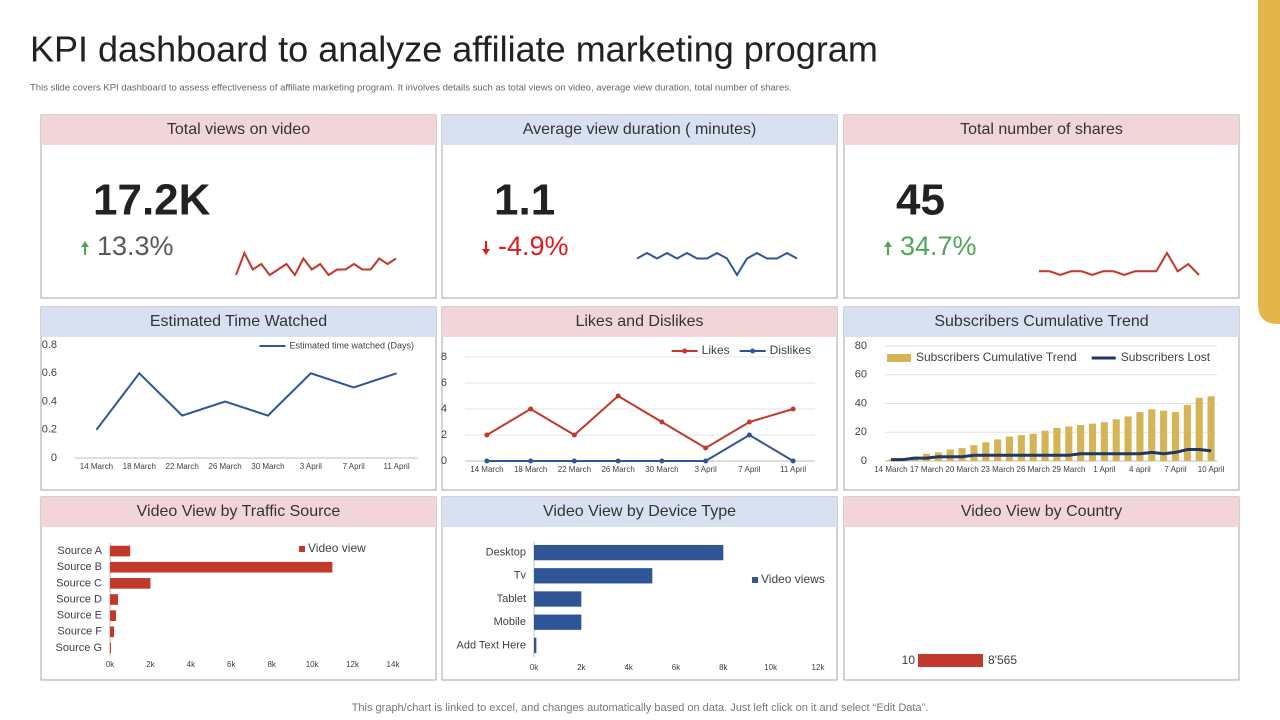 This screenshot has height=720, width=1280. Describe the element at coordinates (506, 553) in the screenshot. I see `y-tick-label: Desktop` at that location.